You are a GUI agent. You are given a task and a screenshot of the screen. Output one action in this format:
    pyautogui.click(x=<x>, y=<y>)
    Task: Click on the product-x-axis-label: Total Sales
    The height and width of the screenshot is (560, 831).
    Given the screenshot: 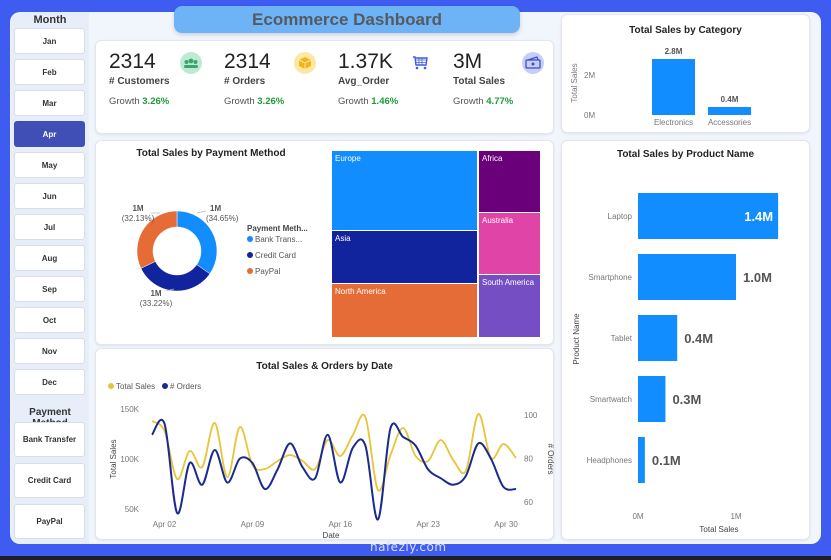 What is the action you would take?
    pyautogui.click(x=718, y=529)
    